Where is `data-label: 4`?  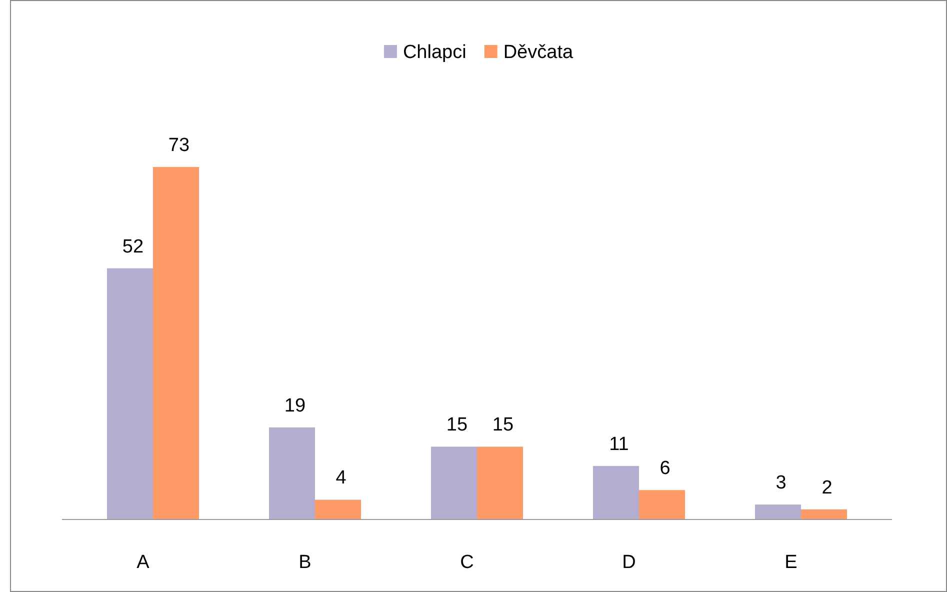
data-label: 4 is located at coordinates (341, 478).